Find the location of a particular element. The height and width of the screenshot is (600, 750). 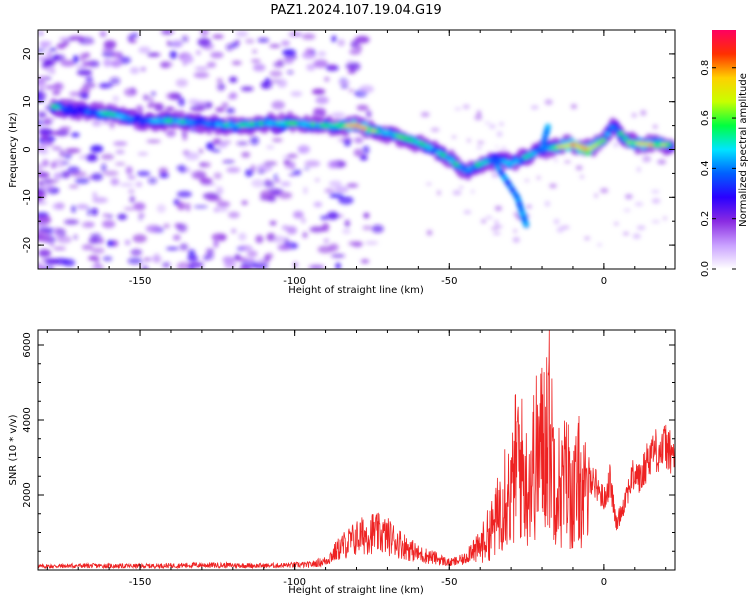

snr-y-tick-label: 6000 is located at coordinates (27, 344).